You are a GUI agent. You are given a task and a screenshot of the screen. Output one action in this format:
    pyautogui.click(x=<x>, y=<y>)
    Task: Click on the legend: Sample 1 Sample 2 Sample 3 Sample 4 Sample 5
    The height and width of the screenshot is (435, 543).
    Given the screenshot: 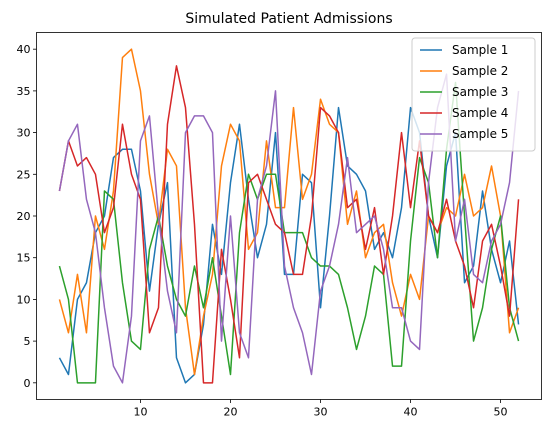 What is the action you would take?
    pyautogui.click(x=473, y=94)
    